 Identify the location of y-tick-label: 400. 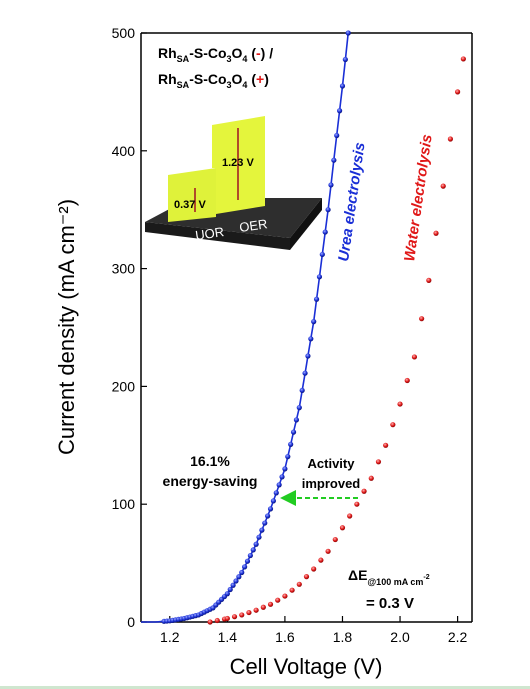
(124, 151).